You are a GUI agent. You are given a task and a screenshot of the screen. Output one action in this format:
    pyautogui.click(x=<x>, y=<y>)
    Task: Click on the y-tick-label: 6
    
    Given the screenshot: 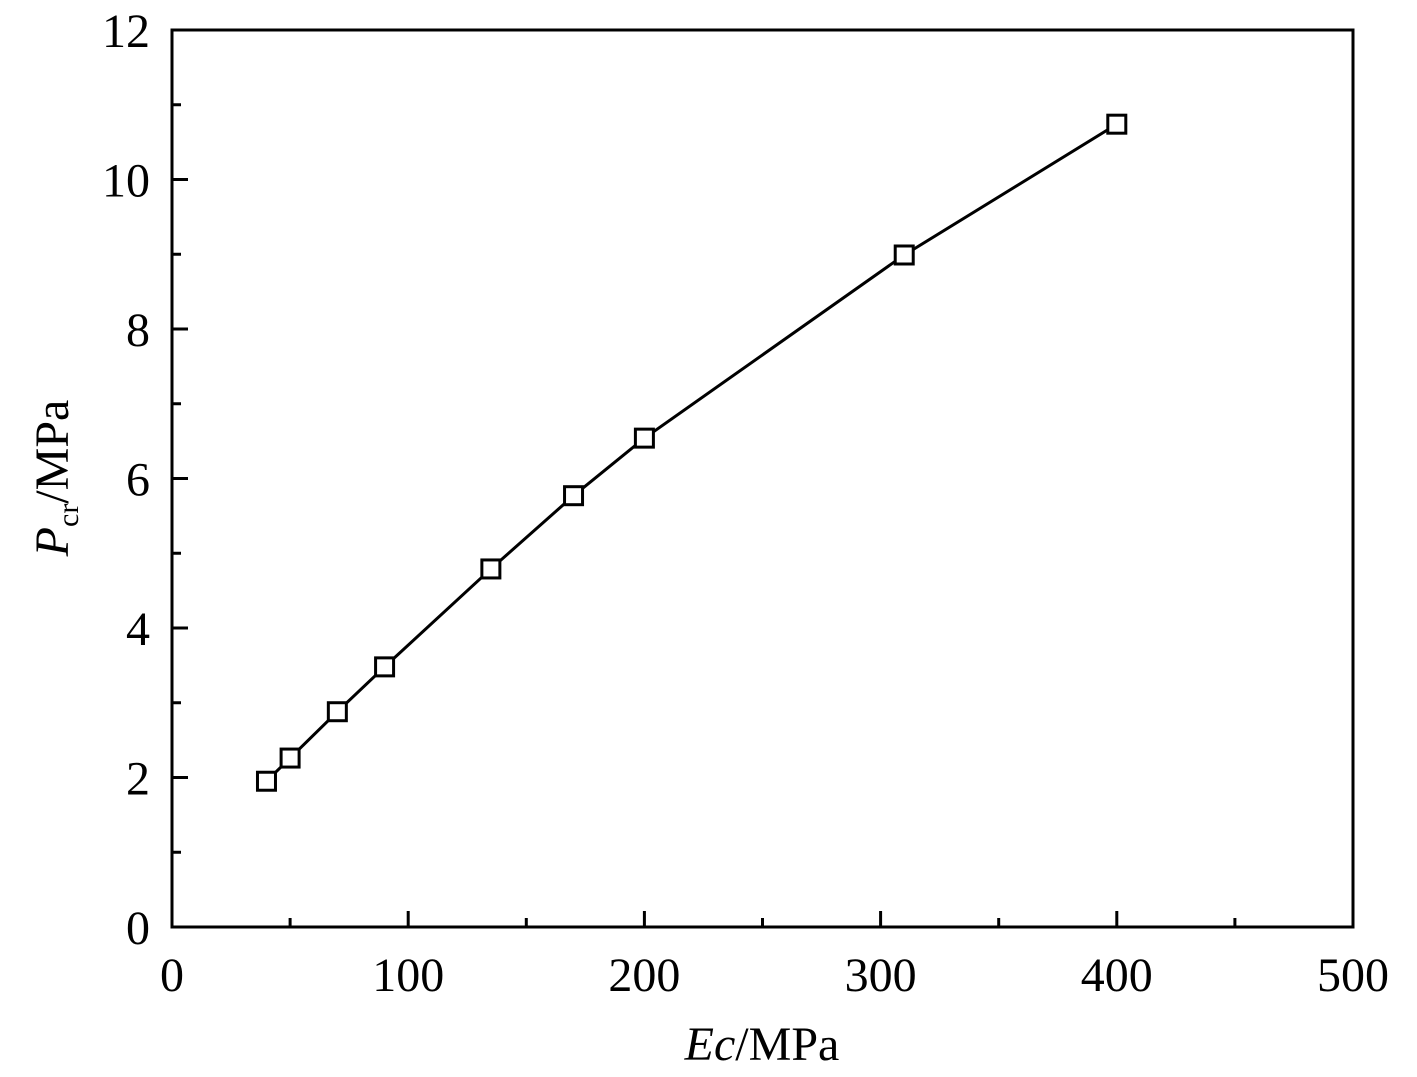 What is the action you would take?
    pyautogui.click(x=138, y=480)
    